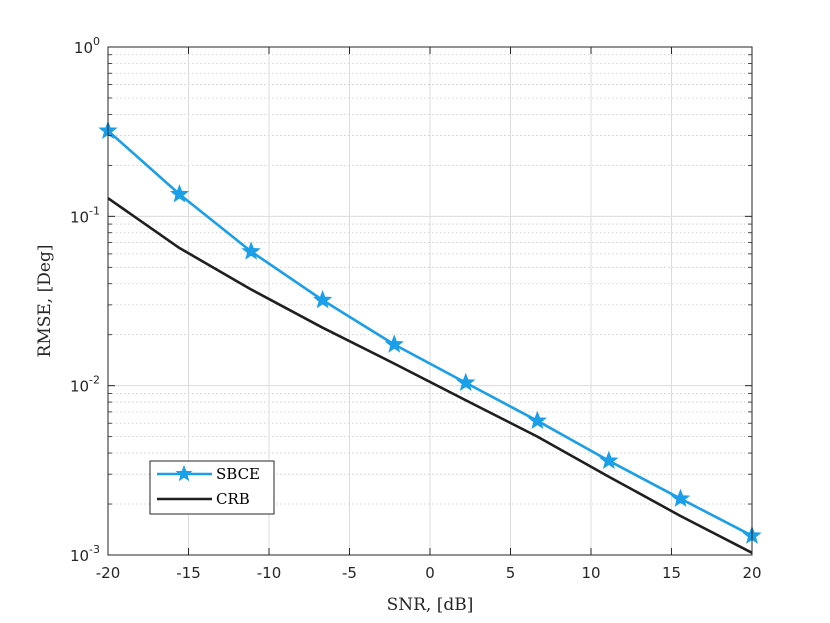  What do you see at coordinates (85, 300) in the screenshot?
I see `y-tick-labels: 10⁻³ 10⁻² 10⁻¹ 10⁰` at bounding box center [85, 300].